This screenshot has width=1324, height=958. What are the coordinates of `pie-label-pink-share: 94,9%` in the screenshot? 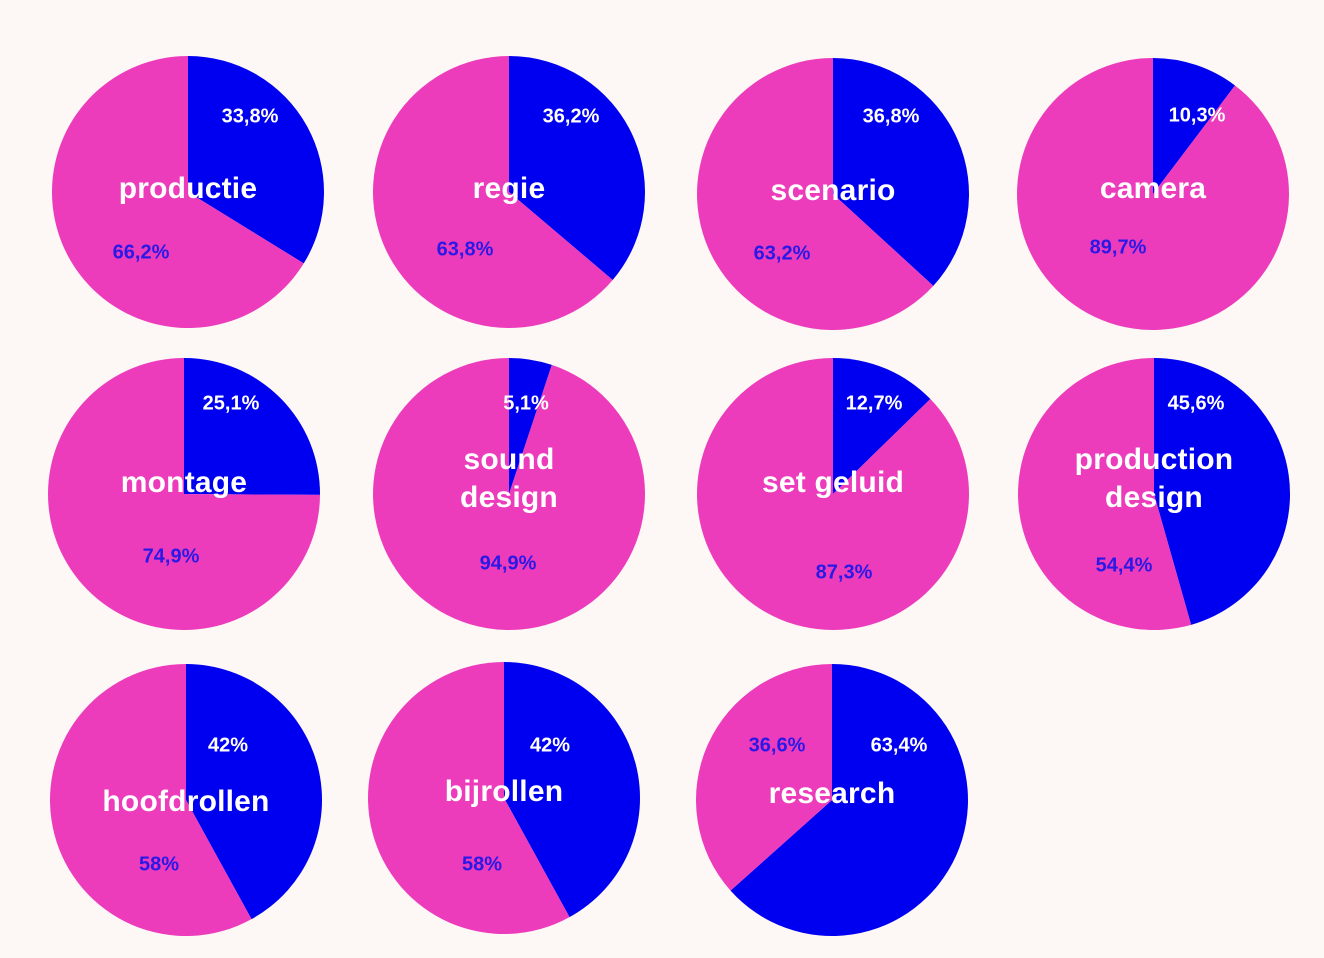 It's located at (508, 563).